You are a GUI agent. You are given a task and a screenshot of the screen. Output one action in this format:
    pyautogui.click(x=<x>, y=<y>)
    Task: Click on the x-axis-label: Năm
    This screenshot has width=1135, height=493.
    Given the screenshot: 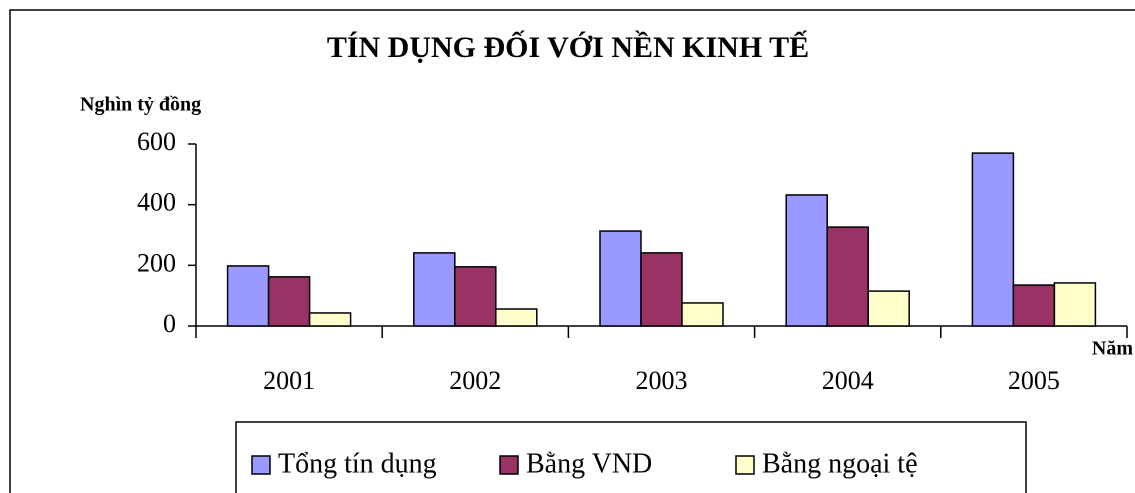 What is the action you would take?
    pyautogui.click(x=1112, y=349)
    